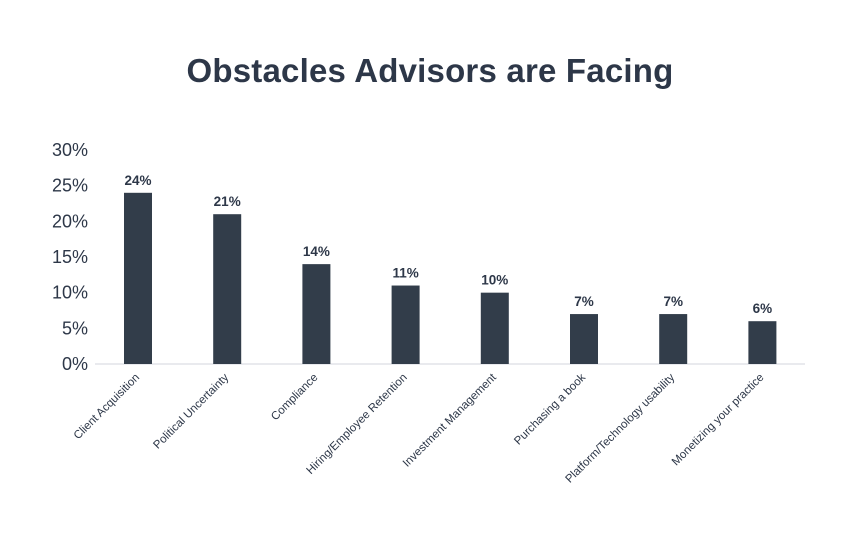 The height and width of the screenshot is (540, 860). I want to click on chart-title: Obstacles Advisors are Facing, so click(430, 70).